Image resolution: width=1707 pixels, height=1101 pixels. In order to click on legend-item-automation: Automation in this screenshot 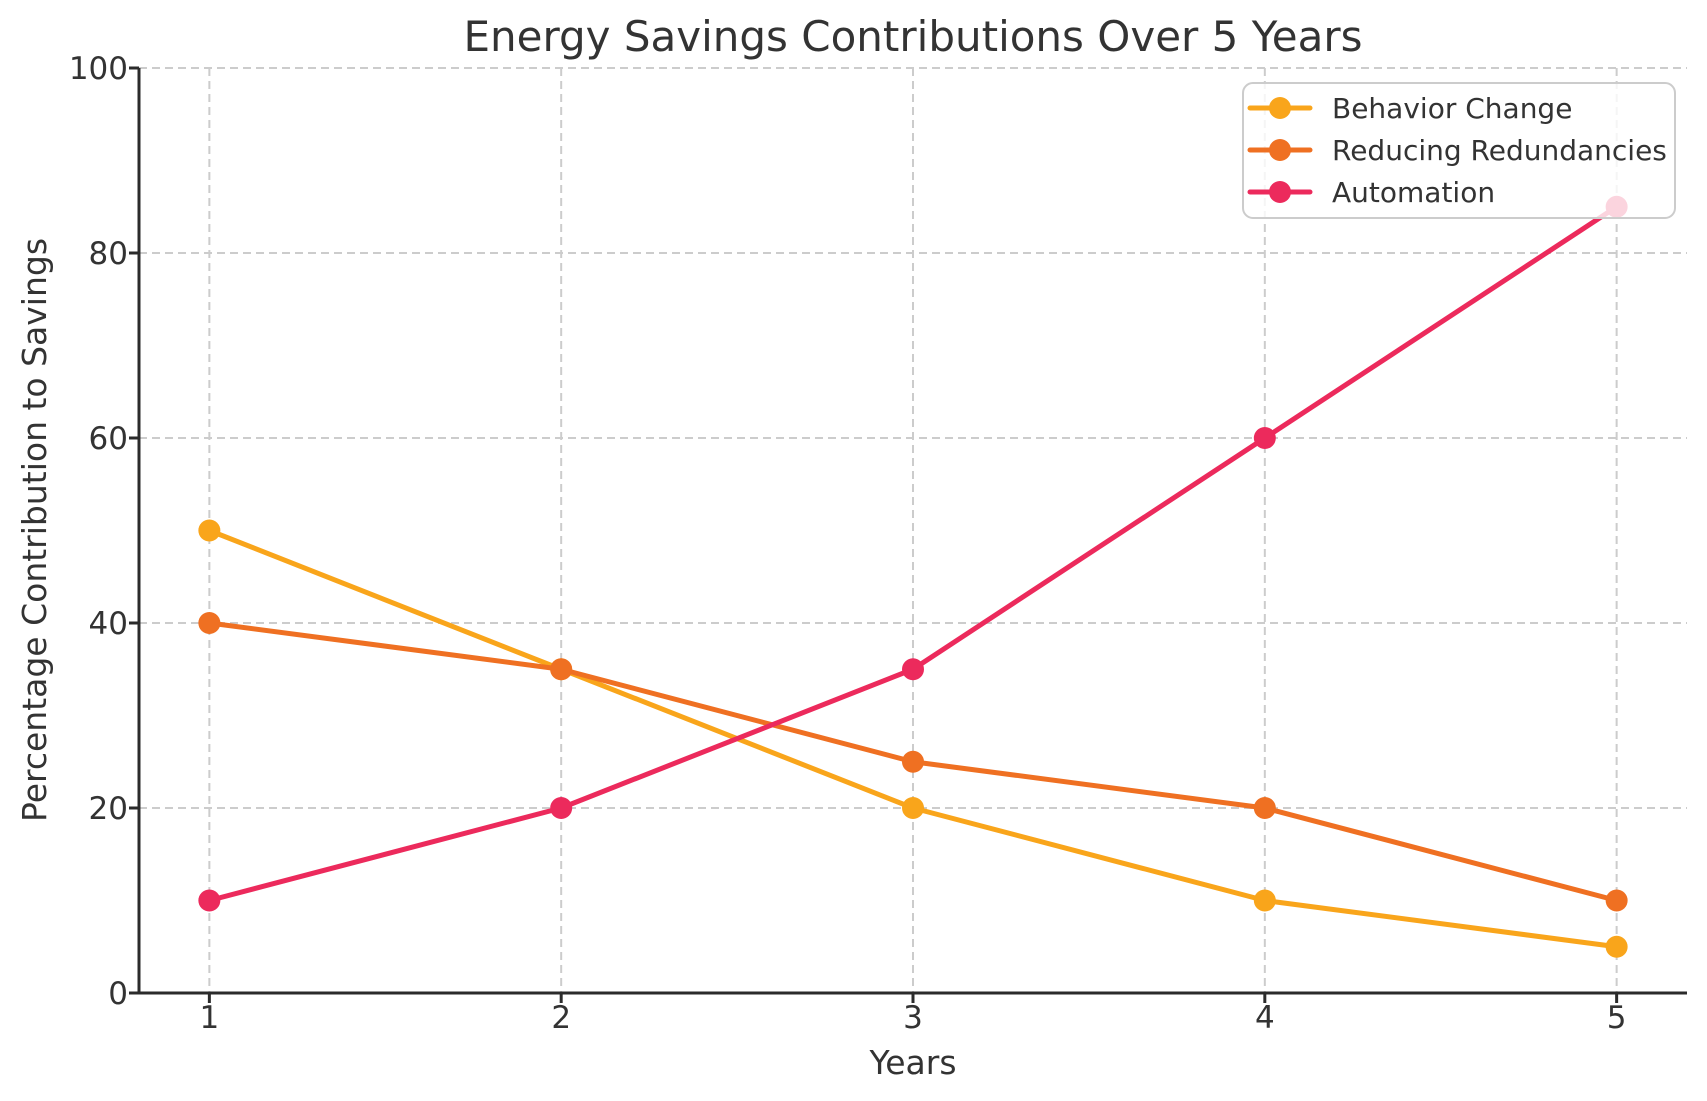, I will do `click(1371, 192)`.